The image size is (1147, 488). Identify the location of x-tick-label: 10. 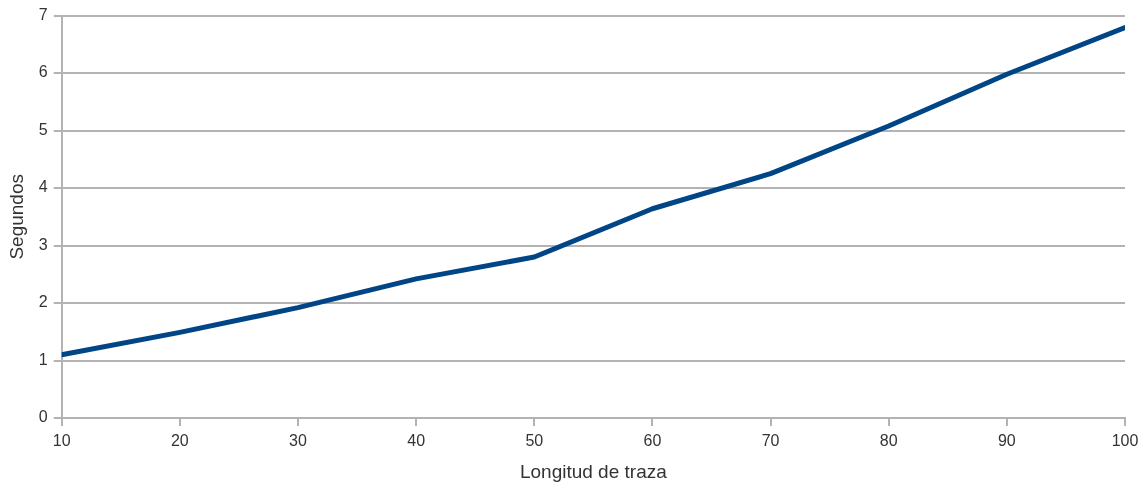
(61, 441).